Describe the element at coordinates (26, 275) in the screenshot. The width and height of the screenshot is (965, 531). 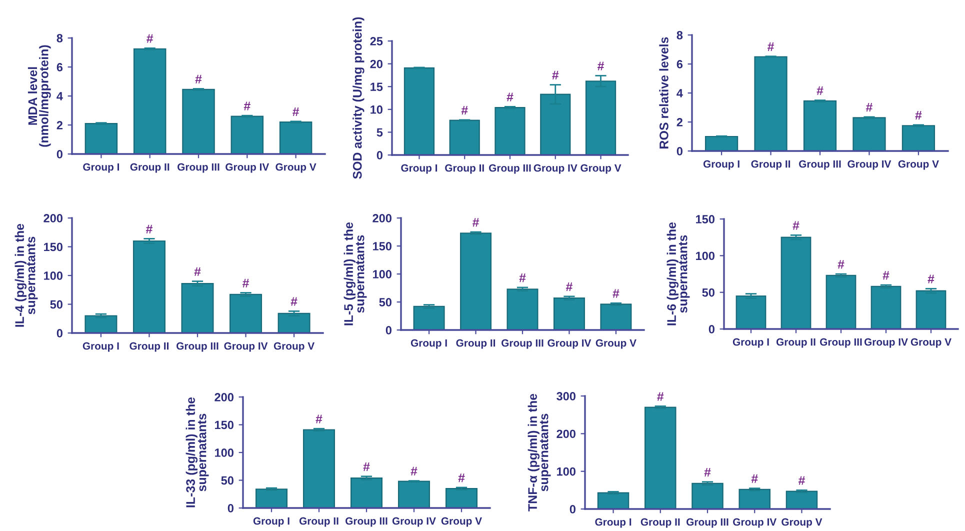
I see `y-axis-title: IL-4 (pg/ml) in the supernatants` at that location.